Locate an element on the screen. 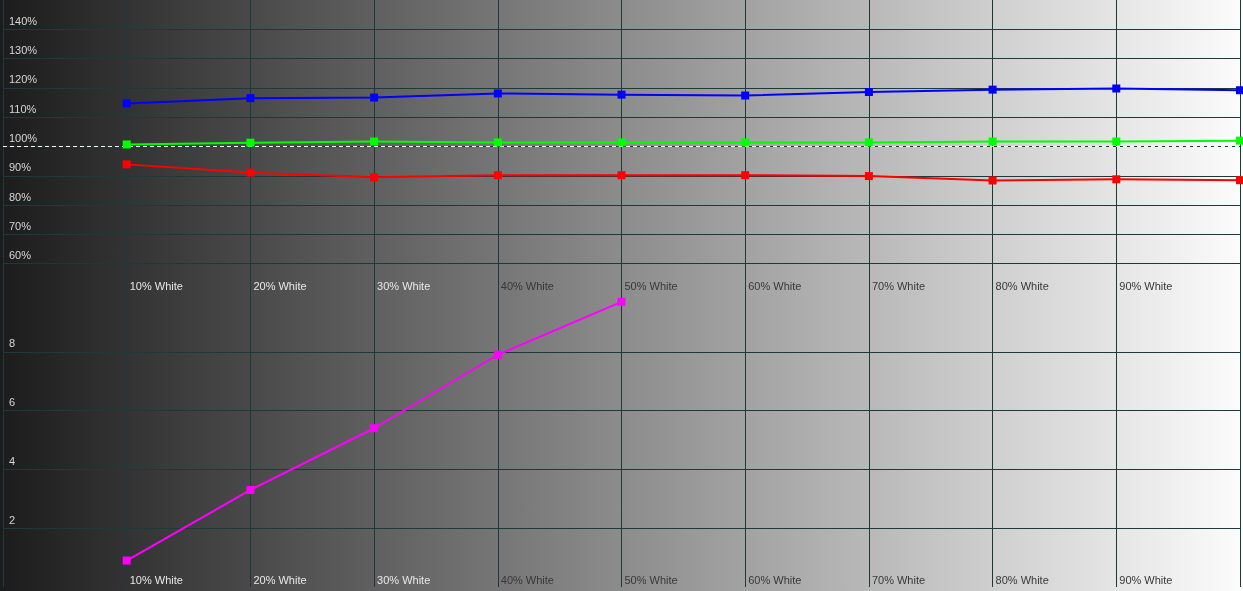 This screenshot has height=591, width=1243. y-tick-label: 6 is located at coordinates (12, 402).